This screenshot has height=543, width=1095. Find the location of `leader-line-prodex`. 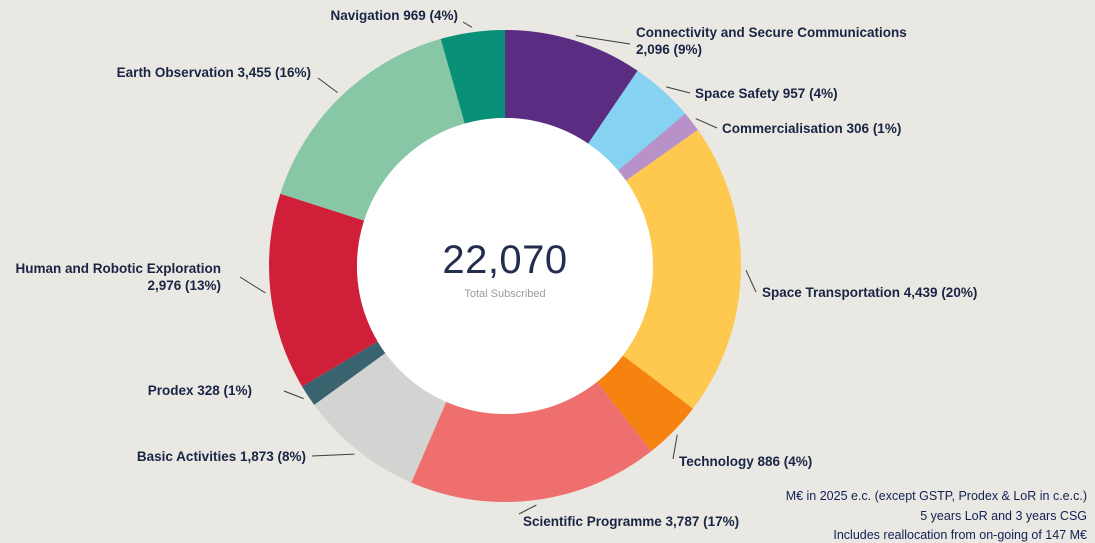

leader-line-prodex is located at coordinates (293, 395).